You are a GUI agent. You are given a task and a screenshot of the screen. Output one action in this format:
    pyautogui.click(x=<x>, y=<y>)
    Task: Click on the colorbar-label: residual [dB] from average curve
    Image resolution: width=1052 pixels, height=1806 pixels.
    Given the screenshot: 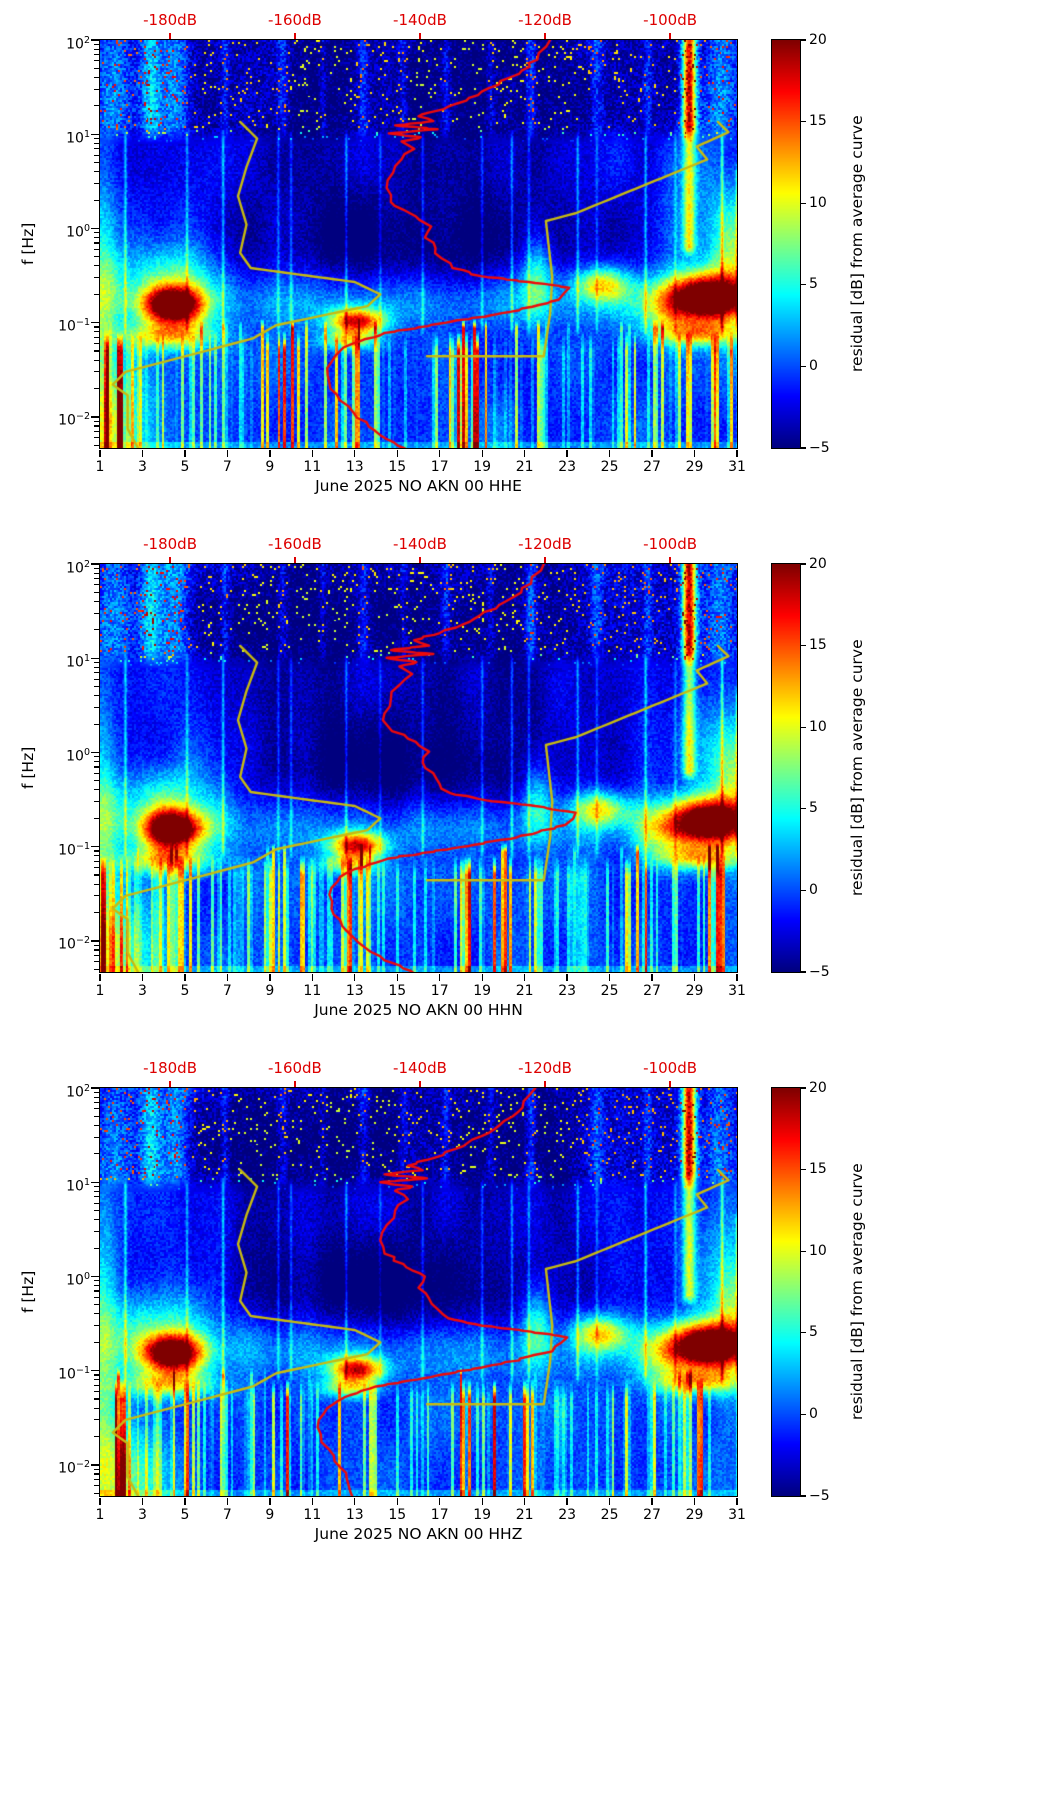 What is the action you would take?
    pyautogui.click(x=857, y=244)
    